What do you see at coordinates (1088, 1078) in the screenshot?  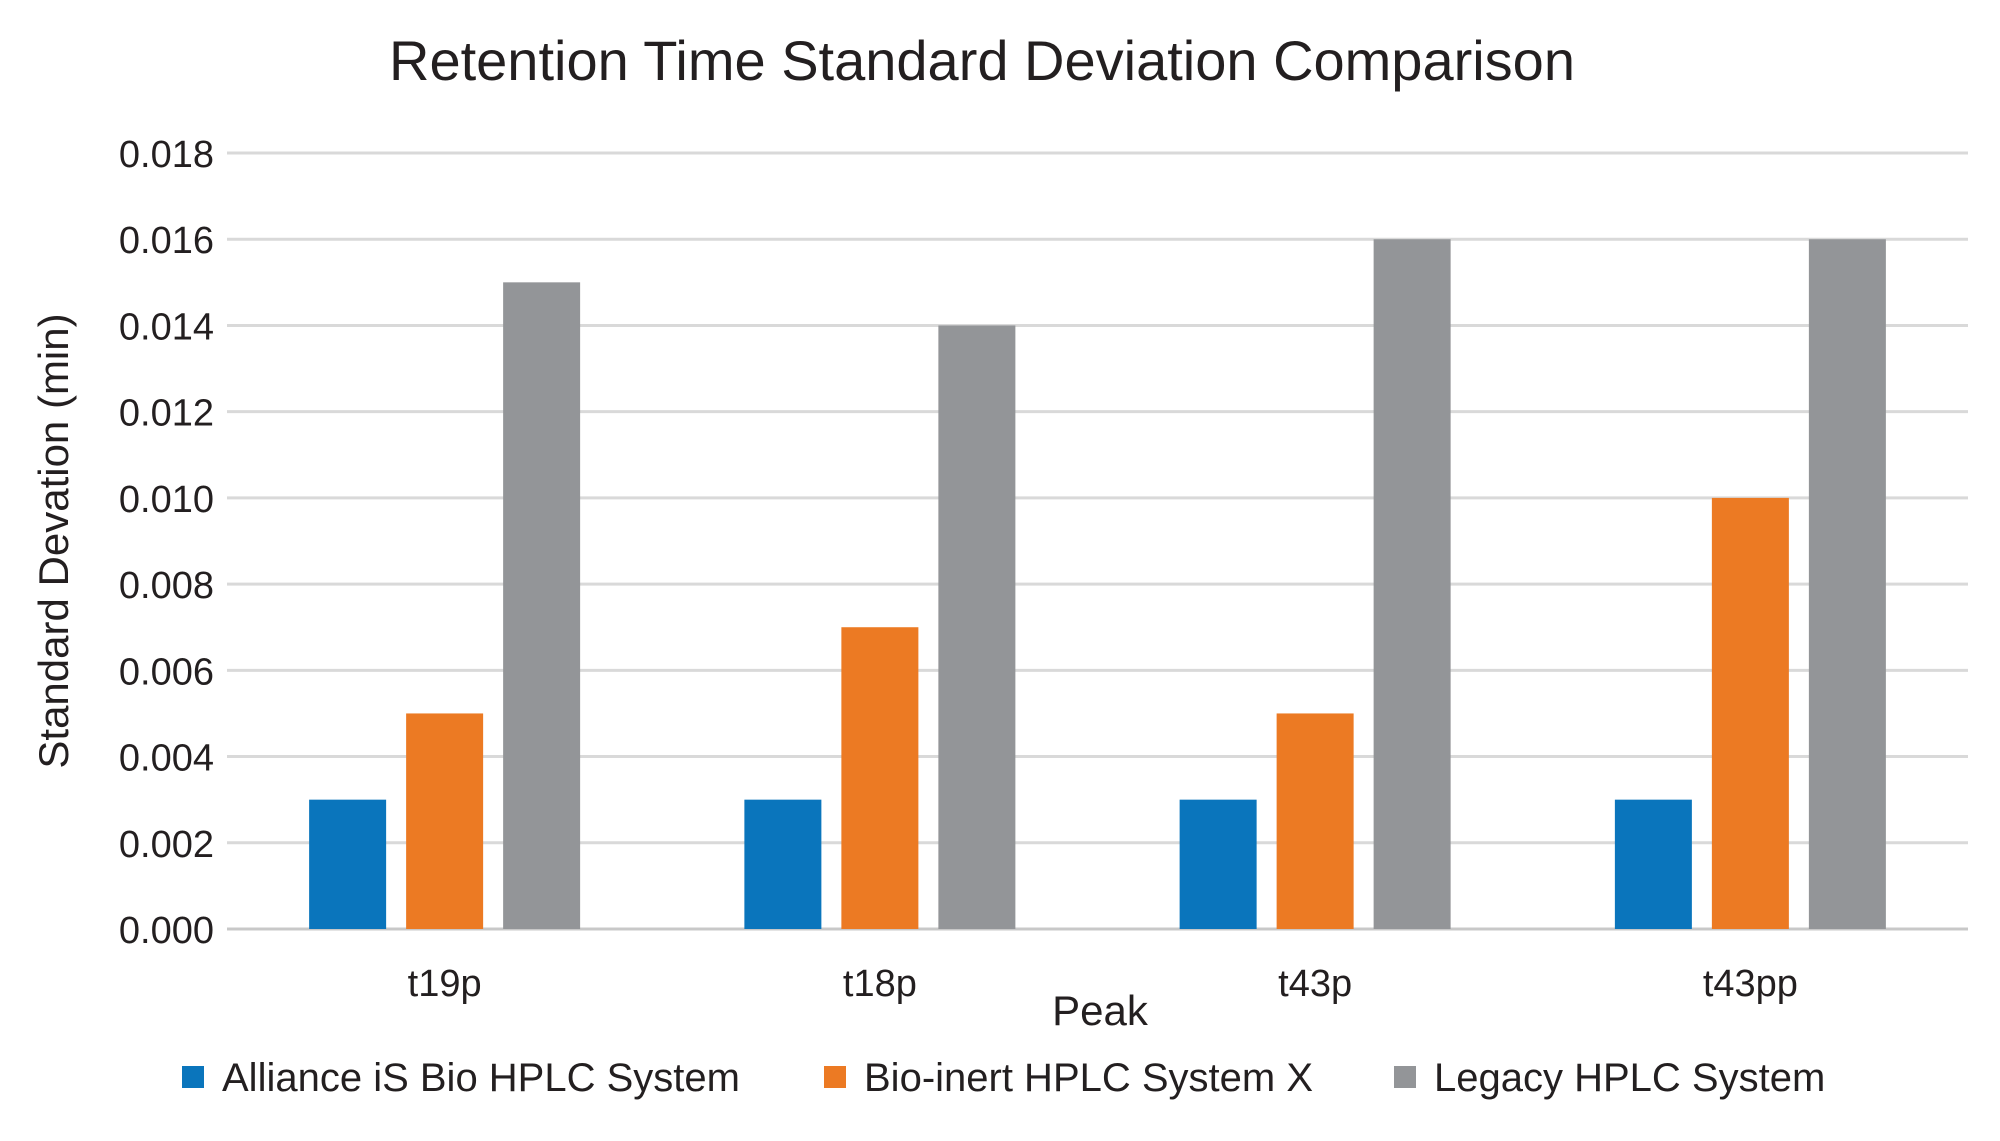 I see `legend-label: Bio-inert HPLC System X` at bounding box center [1088, 1078].